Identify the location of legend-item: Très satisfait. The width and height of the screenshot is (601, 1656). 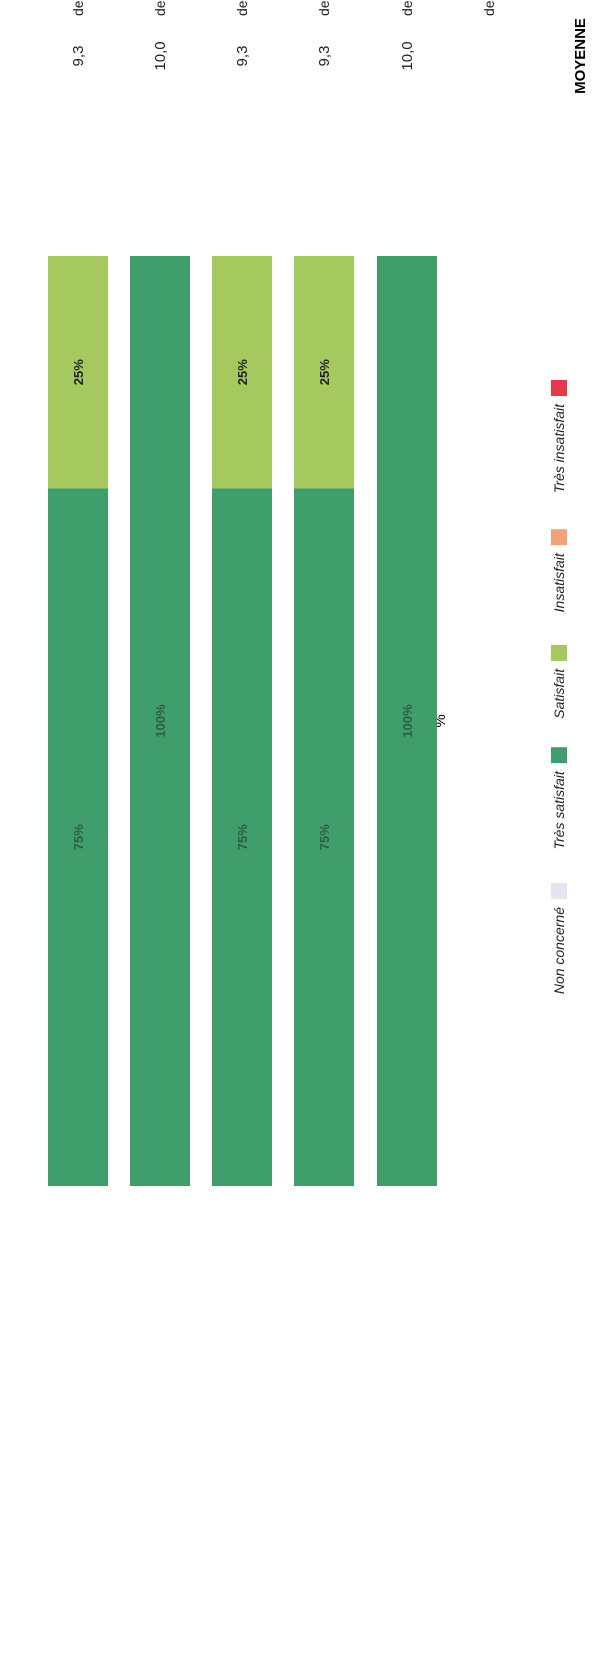
(559, 798).